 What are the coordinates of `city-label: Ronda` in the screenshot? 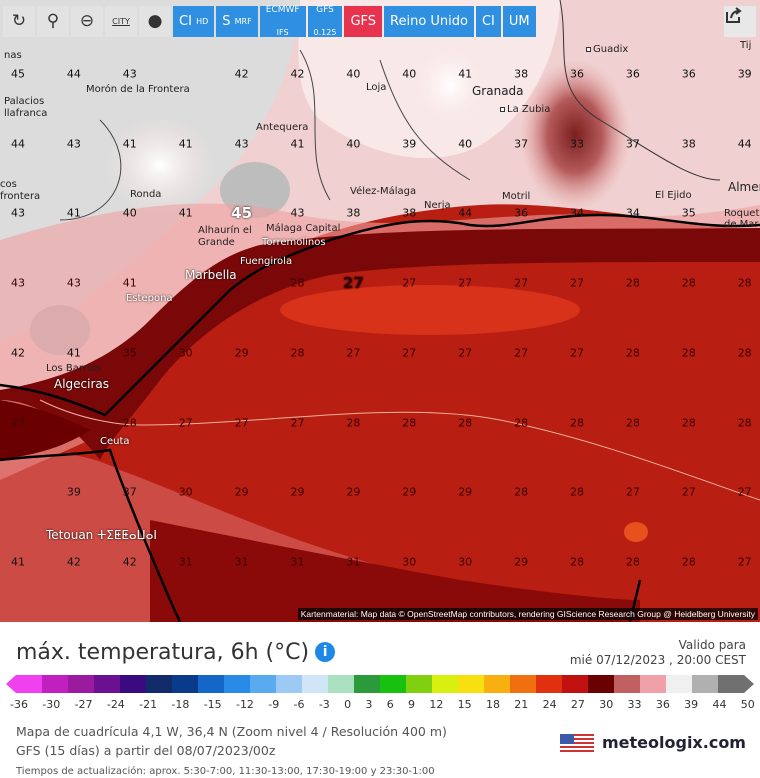 It's located at (146, 194).